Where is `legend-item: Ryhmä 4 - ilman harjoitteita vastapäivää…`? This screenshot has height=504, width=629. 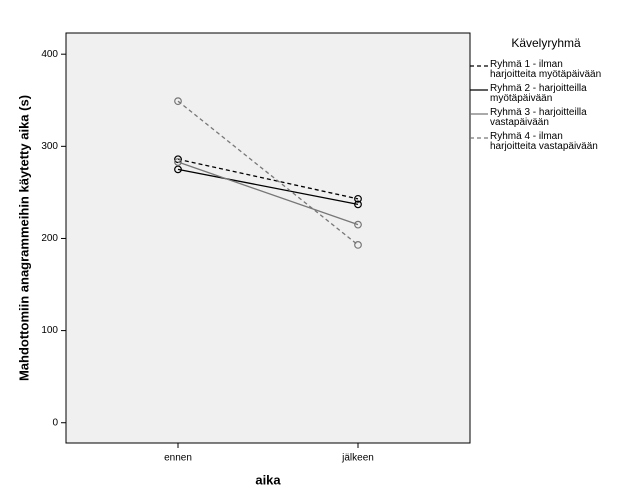
legend-item: Ryhmä 4 - ilman harjoitteita vastapäivää… is located at coordinates (549, 143).